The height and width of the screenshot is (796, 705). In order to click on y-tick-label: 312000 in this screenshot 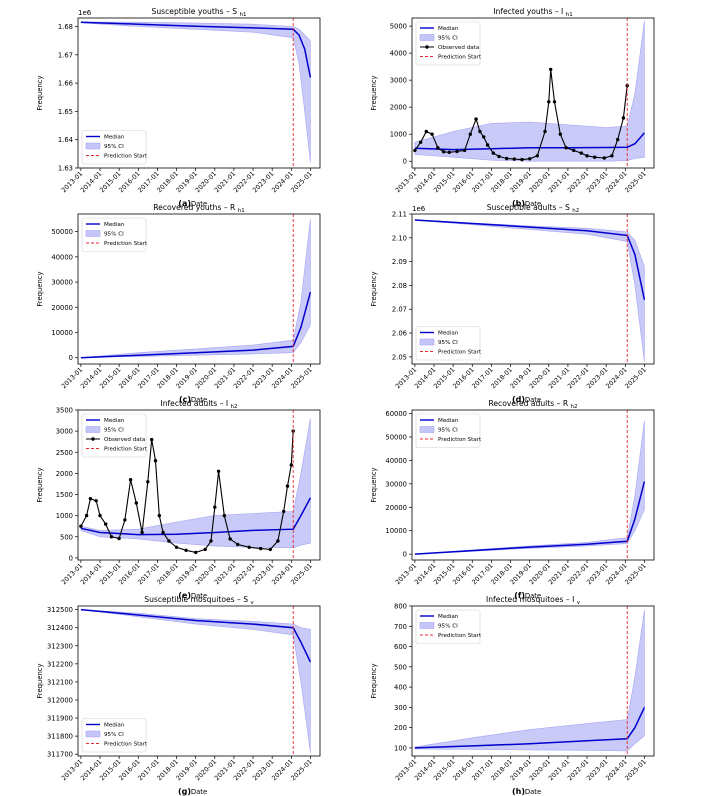, I will do `click(60, 700)`.